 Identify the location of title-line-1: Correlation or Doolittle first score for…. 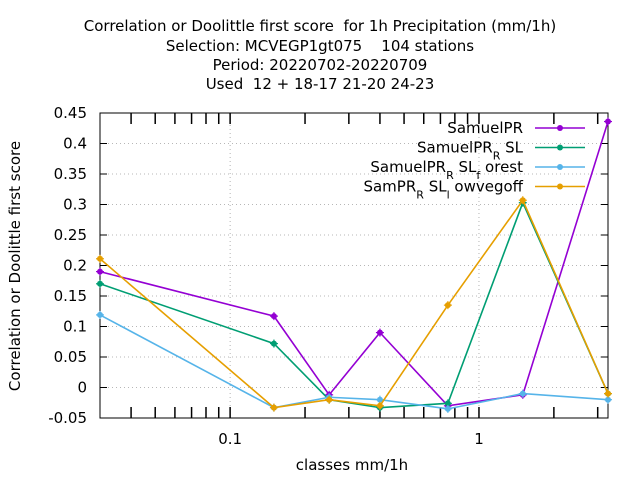
(320, 26).